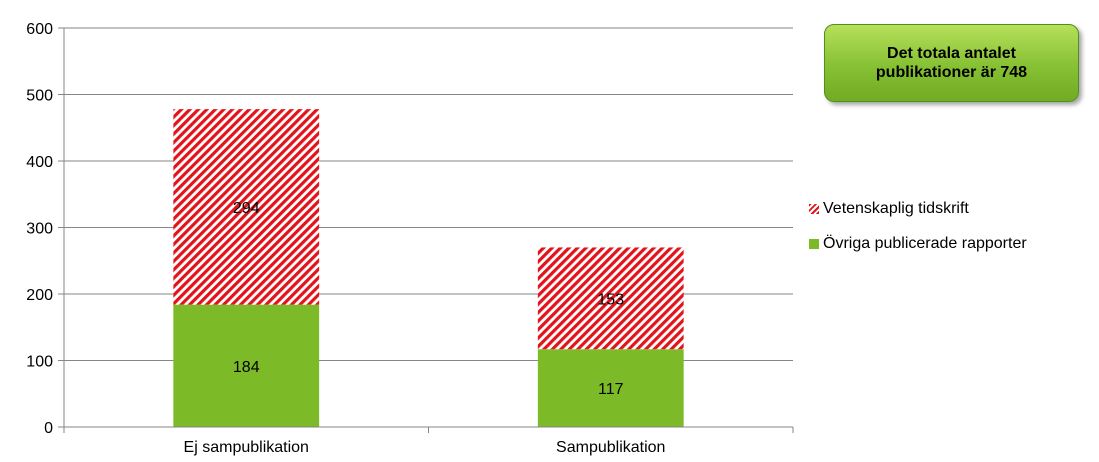 The image size is (1099, 462). What do you see at coordinates (610, 447) in the screenshot?
I see `x-tick-label: Sampublikation` at bounding box center [610, 447].